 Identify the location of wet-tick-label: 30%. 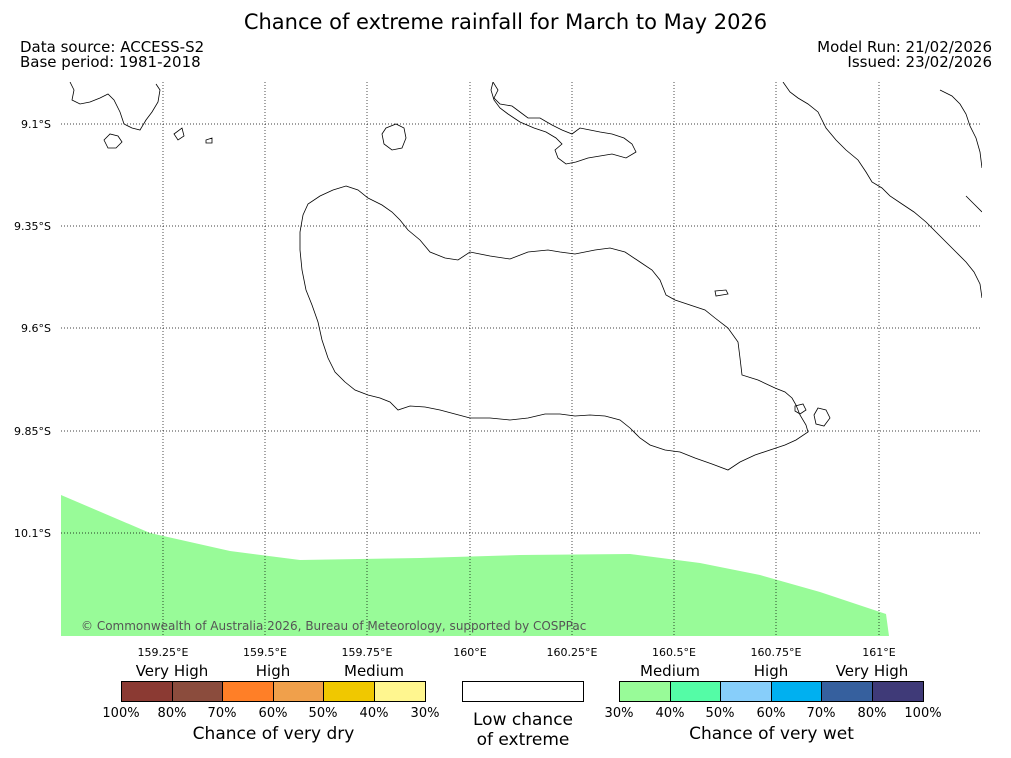
(619, 713).